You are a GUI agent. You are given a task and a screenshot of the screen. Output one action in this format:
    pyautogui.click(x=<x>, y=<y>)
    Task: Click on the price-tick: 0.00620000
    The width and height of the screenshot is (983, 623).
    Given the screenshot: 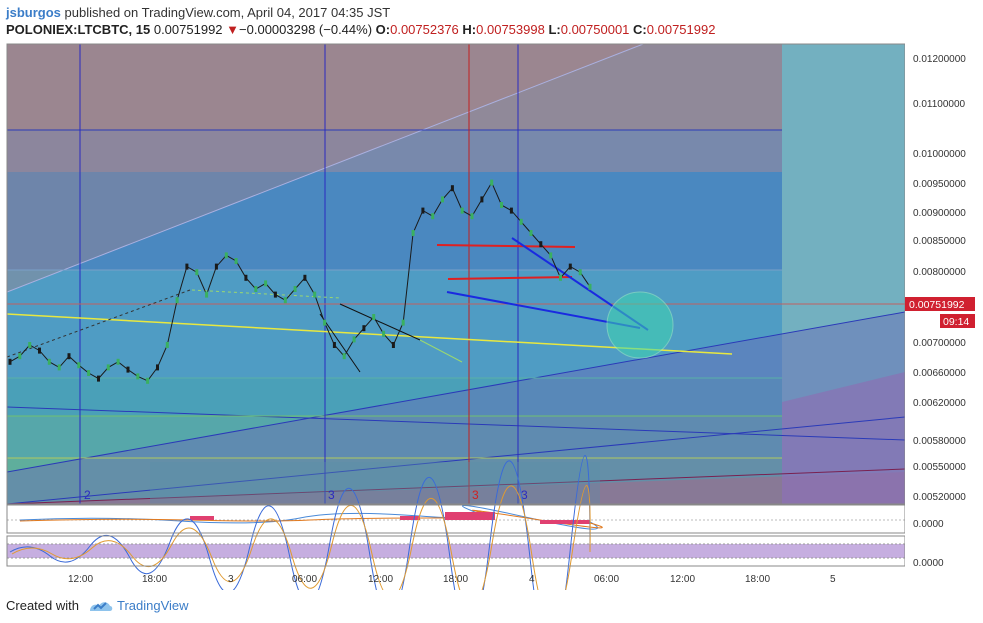 What is the action you would take?
    pyautogui.click(x=939, y=403)
    